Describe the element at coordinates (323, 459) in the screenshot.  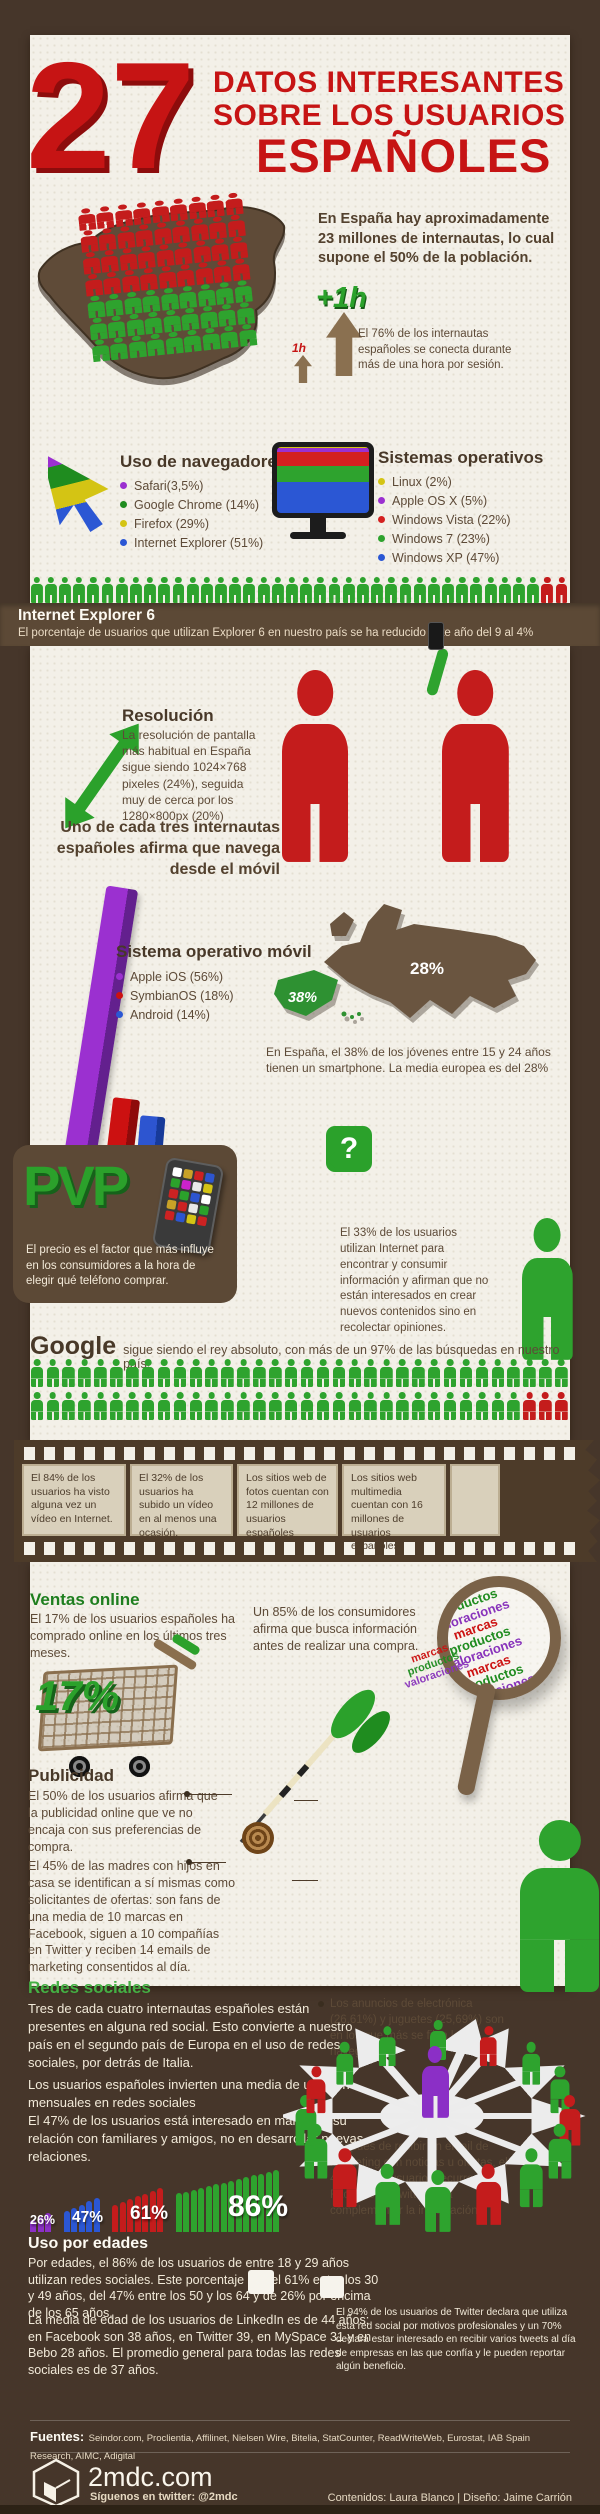
I see `os-share-stripe` at that location.